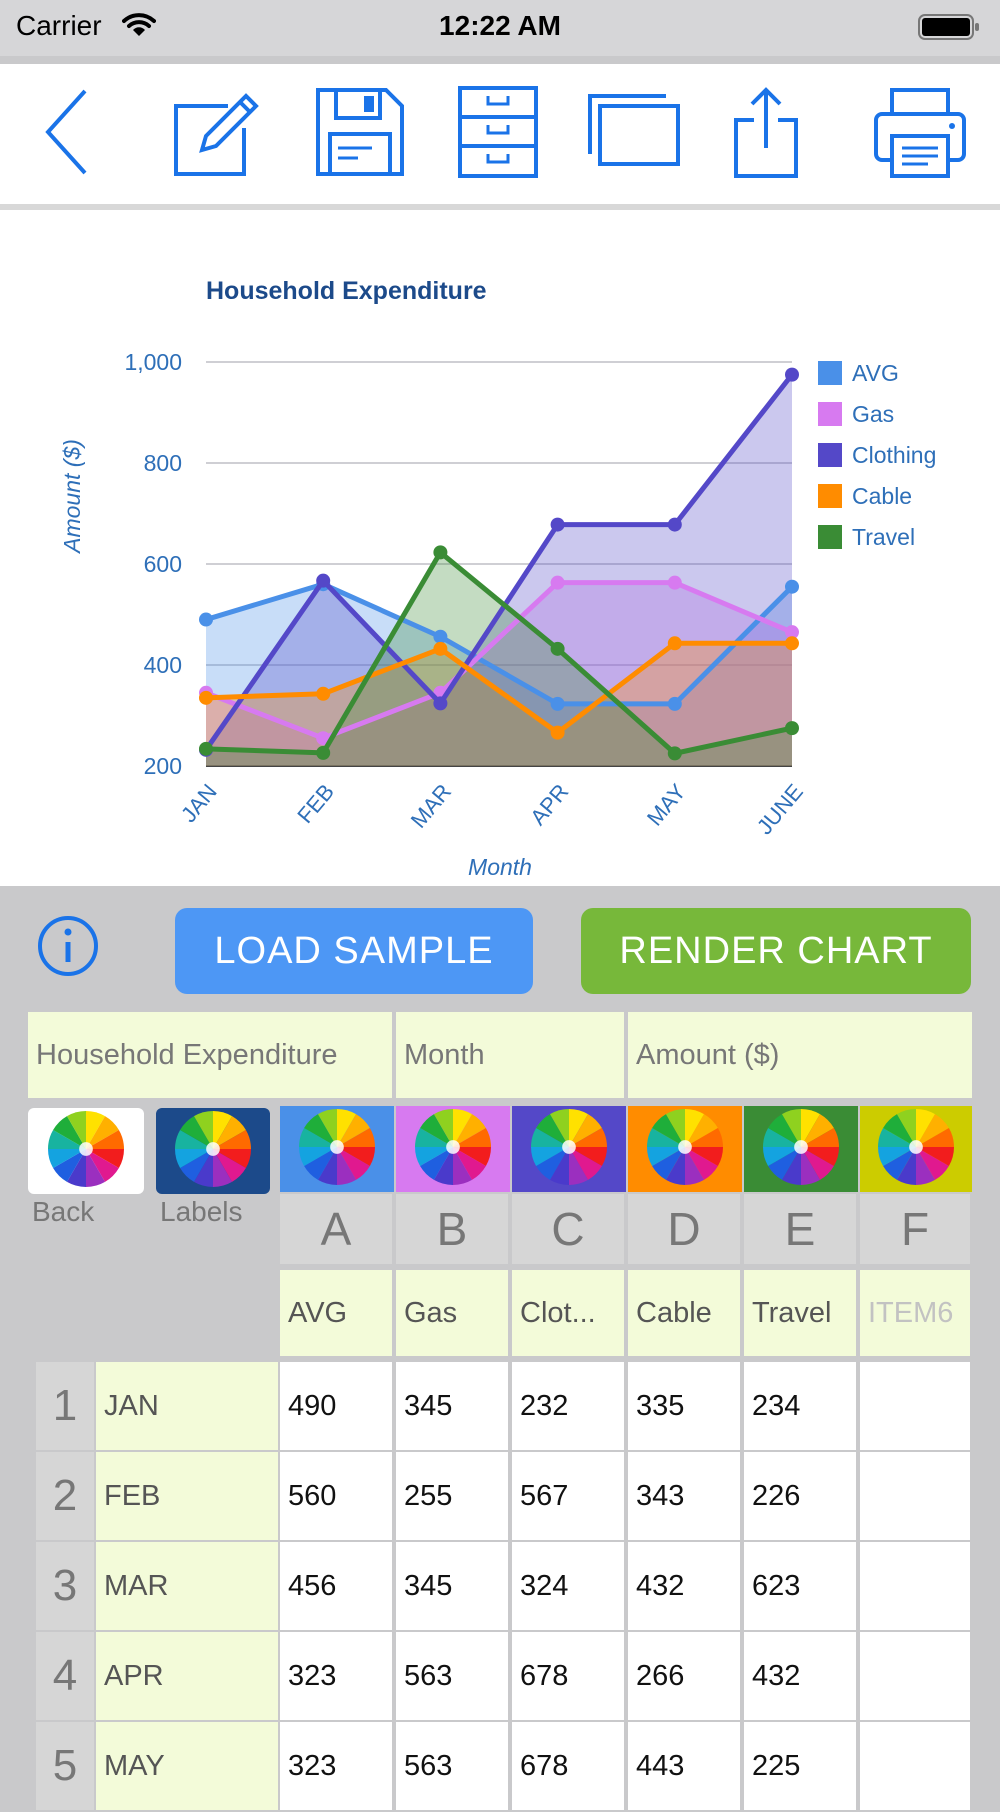 This screenshot has height=1812, width=1000. I want to click on row-label-cell: MAY, so click(187, 1766).